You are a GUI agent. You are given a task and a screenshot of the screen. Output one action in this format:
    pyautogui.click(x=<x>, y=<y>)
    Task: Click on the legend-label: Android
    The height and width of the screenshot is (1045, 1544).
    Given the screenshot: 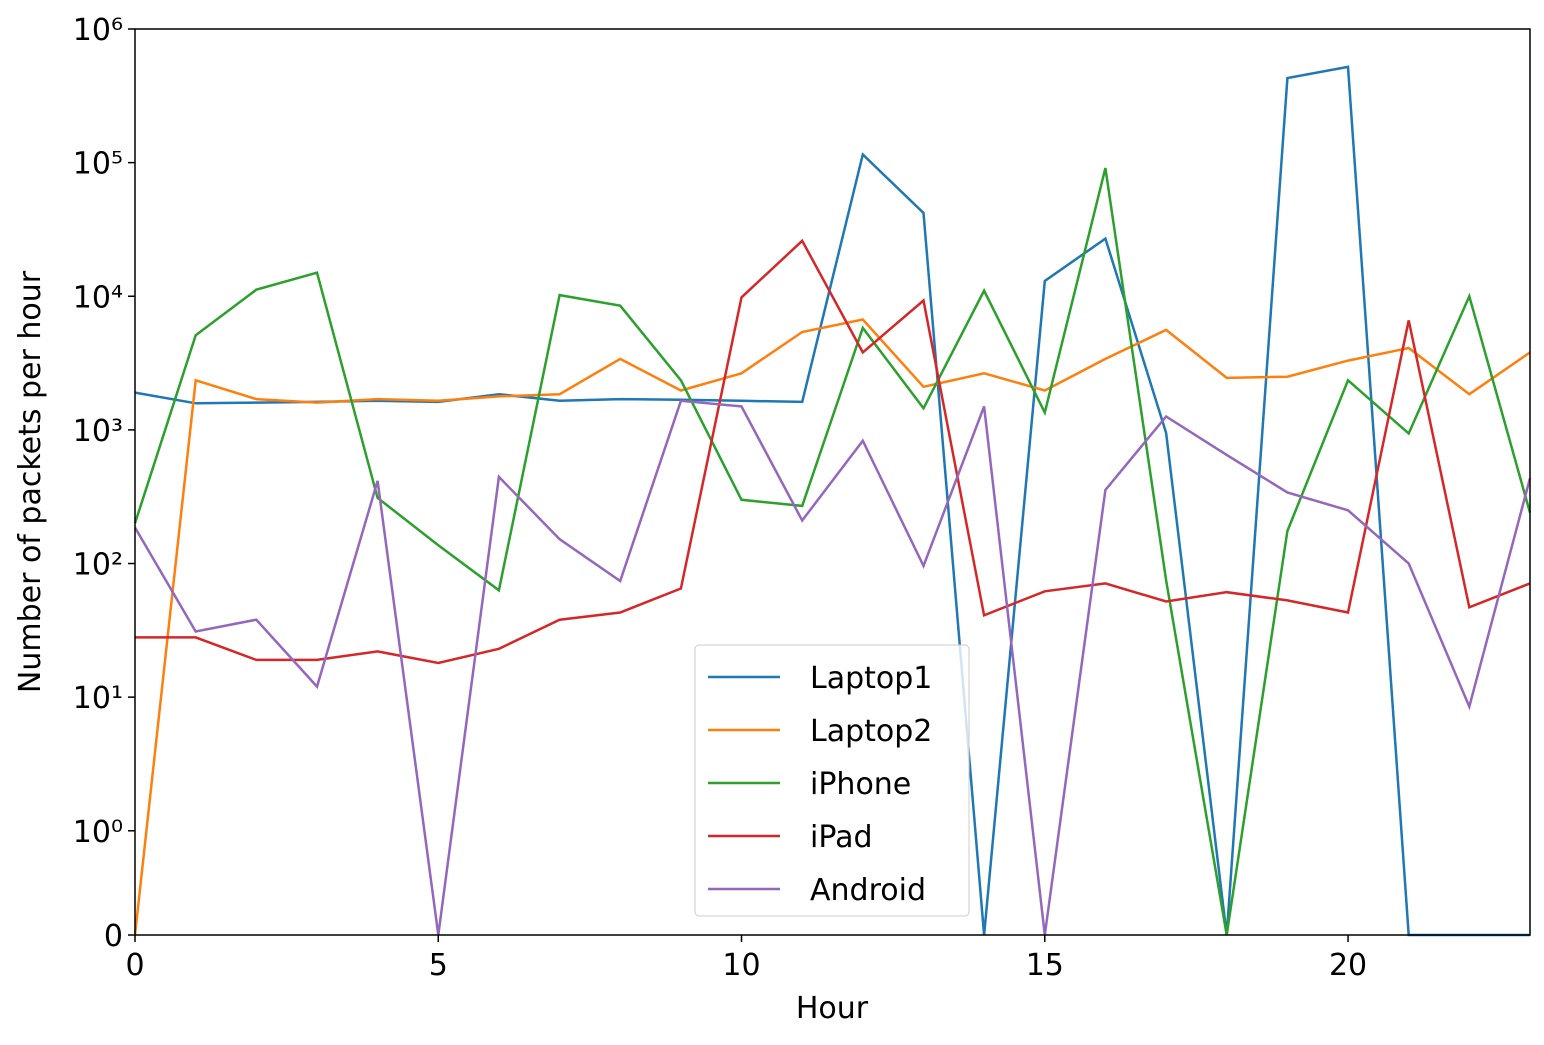 What is the action you would take?
    pyautogui.click(x=868, y=890)
    